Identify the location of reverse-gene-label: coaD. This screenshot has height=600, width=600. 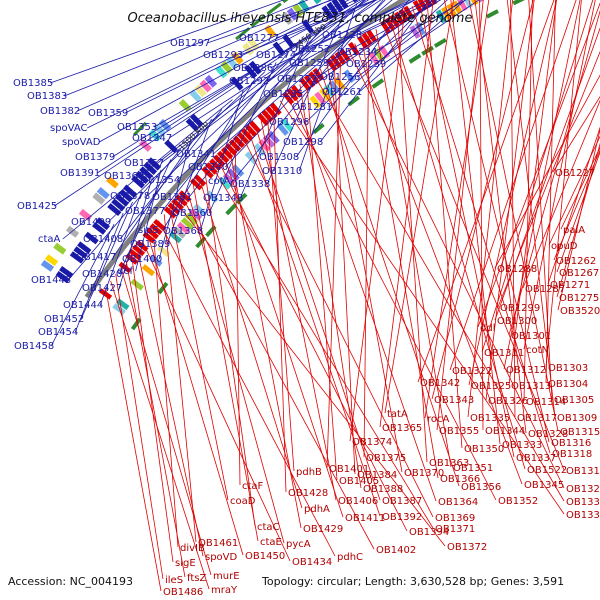
(243, 501).